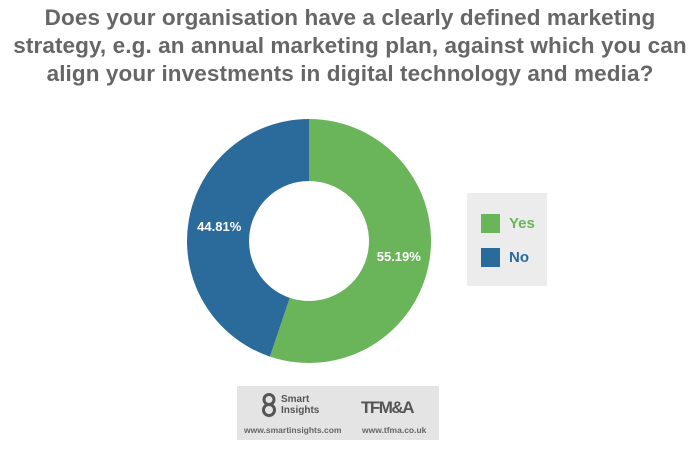 This screenshot has height=450, width=700. What do you see at coordinates (508, 223) in the screenshot?
I see `legend-item-yes: Yes` at bounding box center [508, 223].